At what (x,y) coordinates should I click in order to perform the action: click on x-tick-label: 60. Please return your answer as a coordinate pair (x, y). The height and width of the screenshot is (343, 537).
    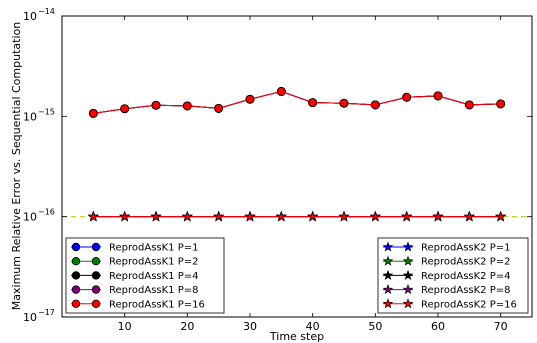
    Looking at the image, I should click on (438, 326).